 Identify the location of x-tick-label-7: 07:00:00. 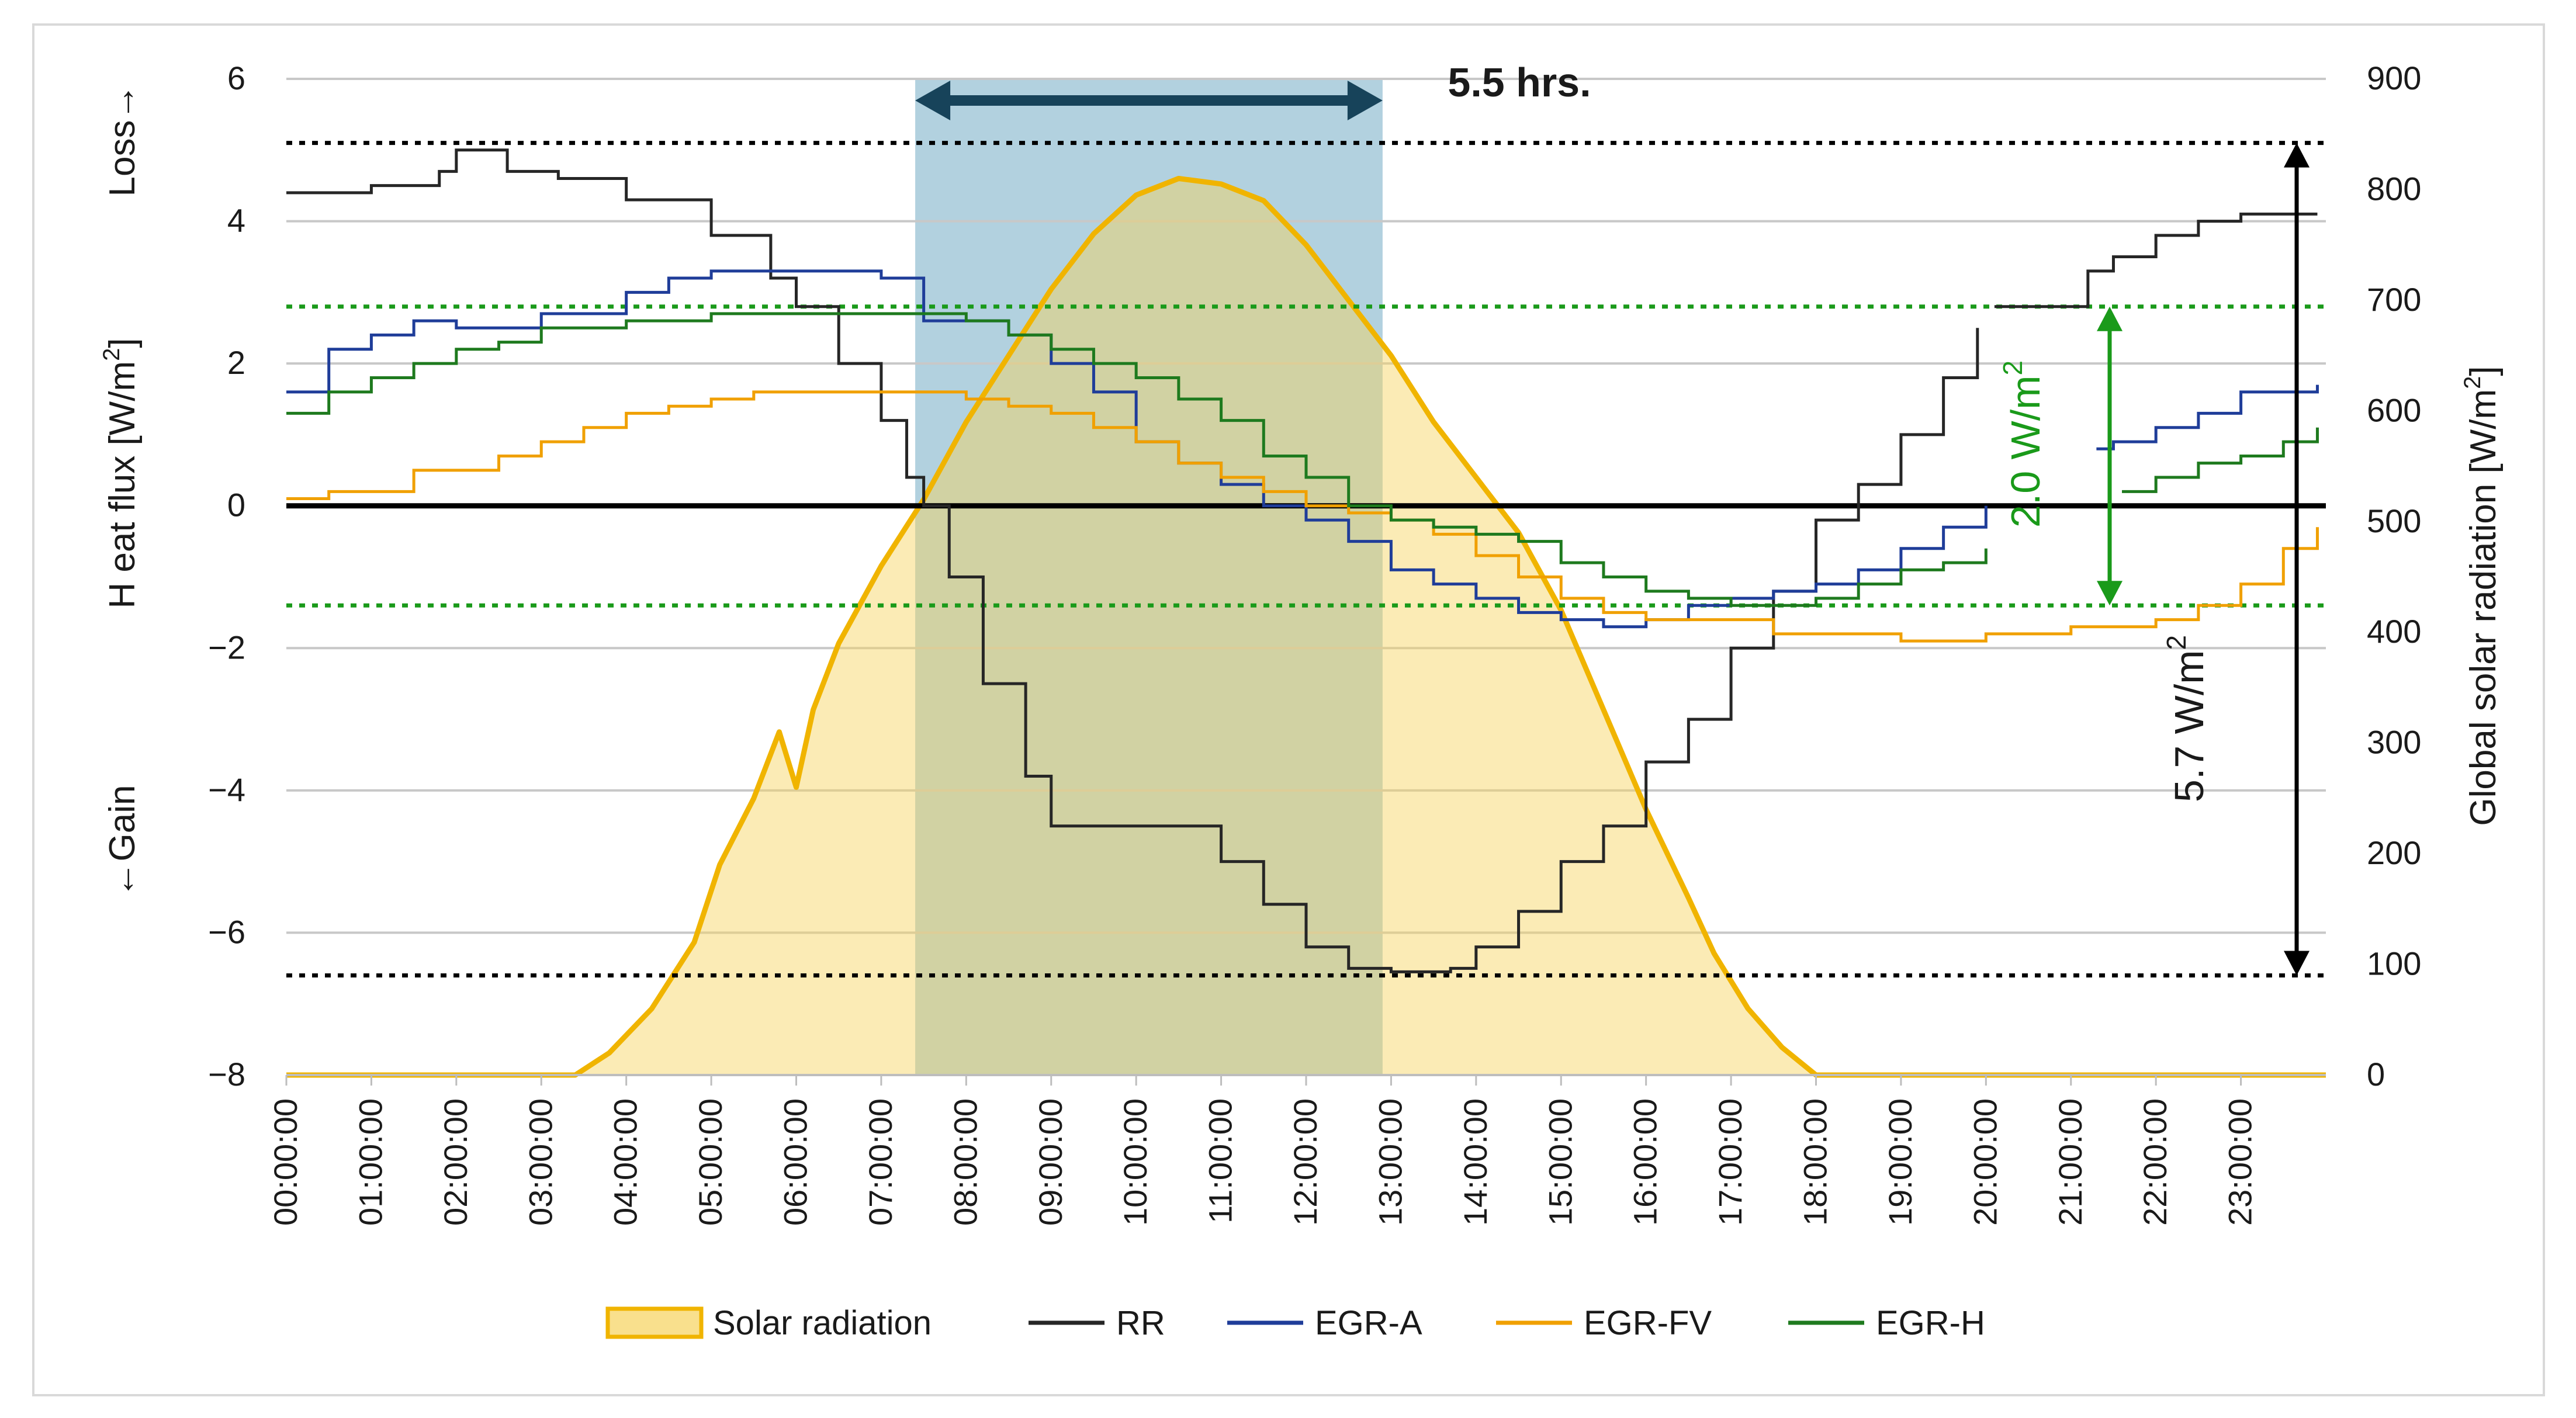
(880, 1162).